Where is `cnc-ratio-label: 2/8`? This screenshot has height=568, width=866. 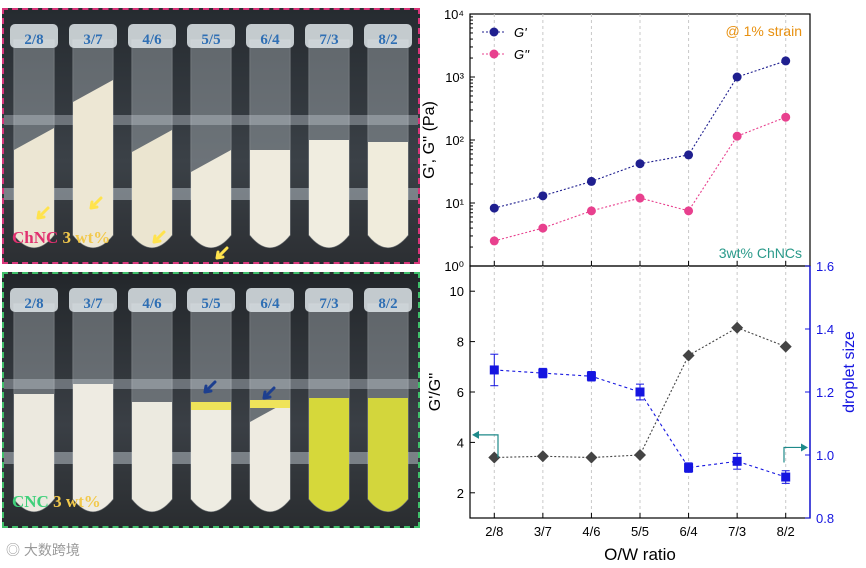 cnc-ratio-label: 2/8 is located at coordinates (34, 304).